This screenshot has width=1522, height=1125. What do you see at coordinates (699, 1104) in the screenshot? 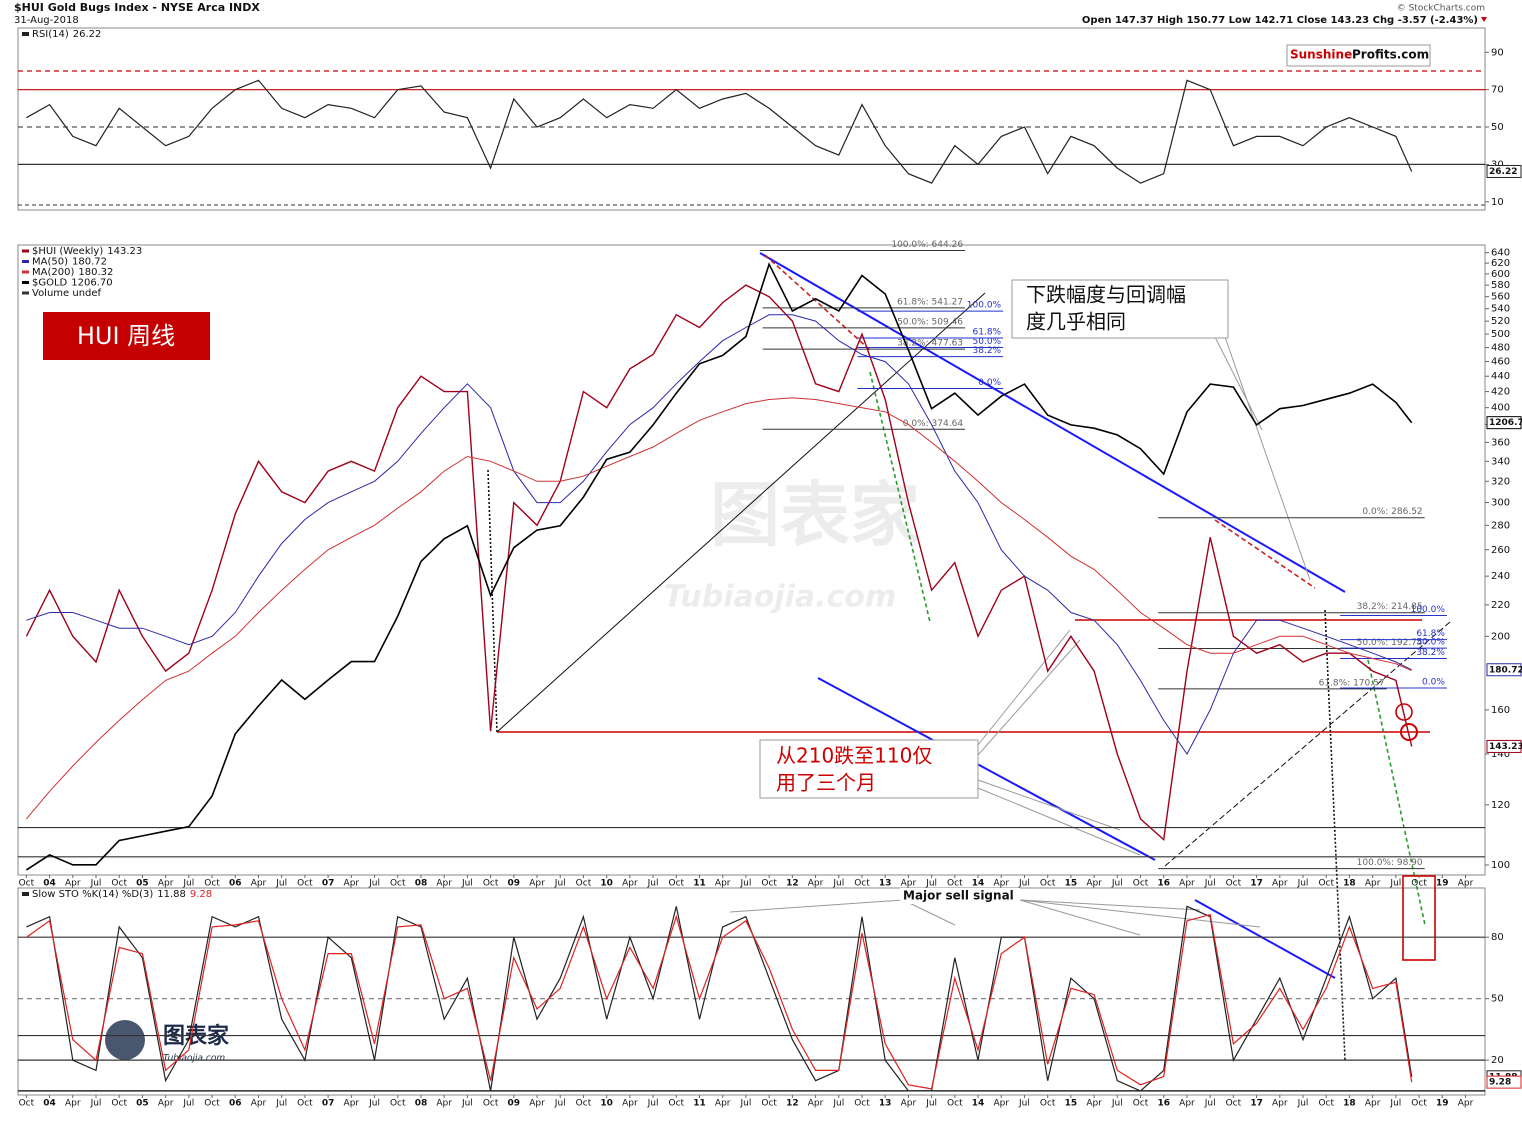
I see `x-tick-label: 11` at bounding box center [699, 1104].